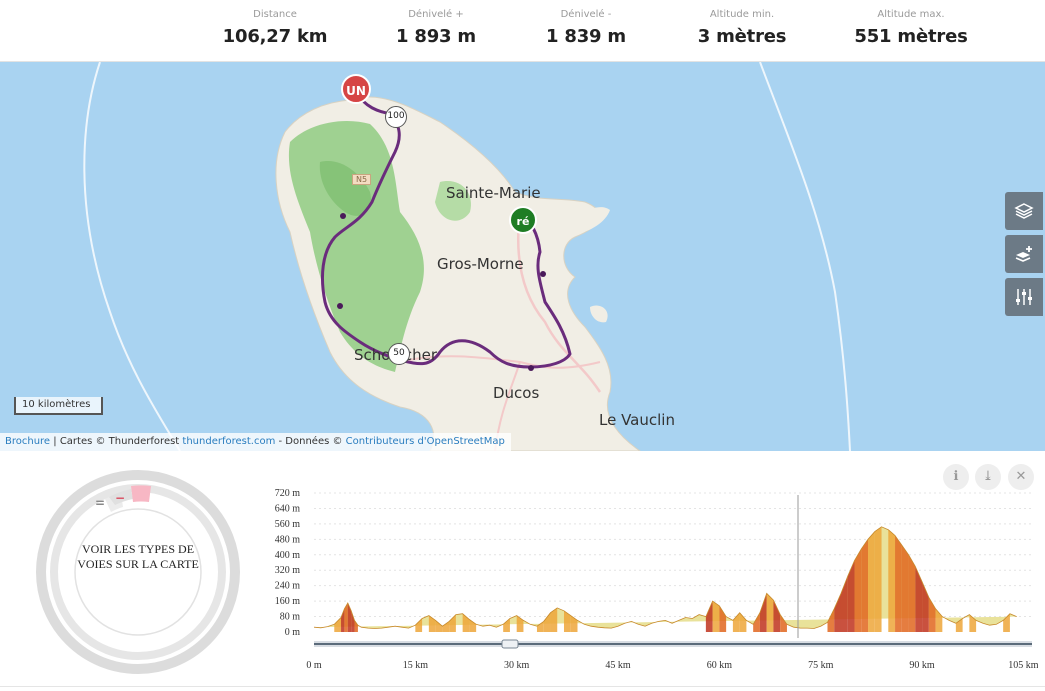 Image resolution: width=1045 pixels, height=691 pixels. Describe the element at coordinates (523, 220) in the screenshot. I see `route-finish-marker: ré` at that location.